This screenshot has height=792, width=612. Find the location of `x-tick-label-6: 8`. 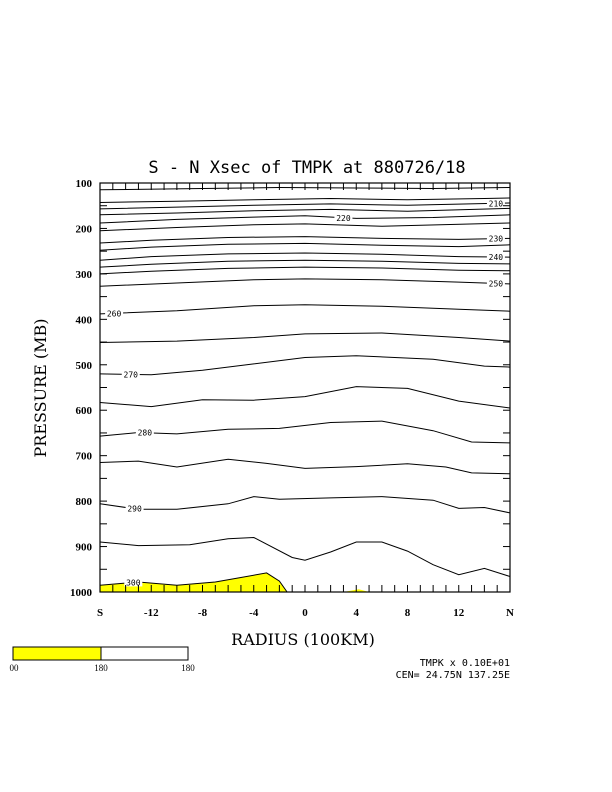

x-tick-label-6: 8 is located at coordinates (408, 613).